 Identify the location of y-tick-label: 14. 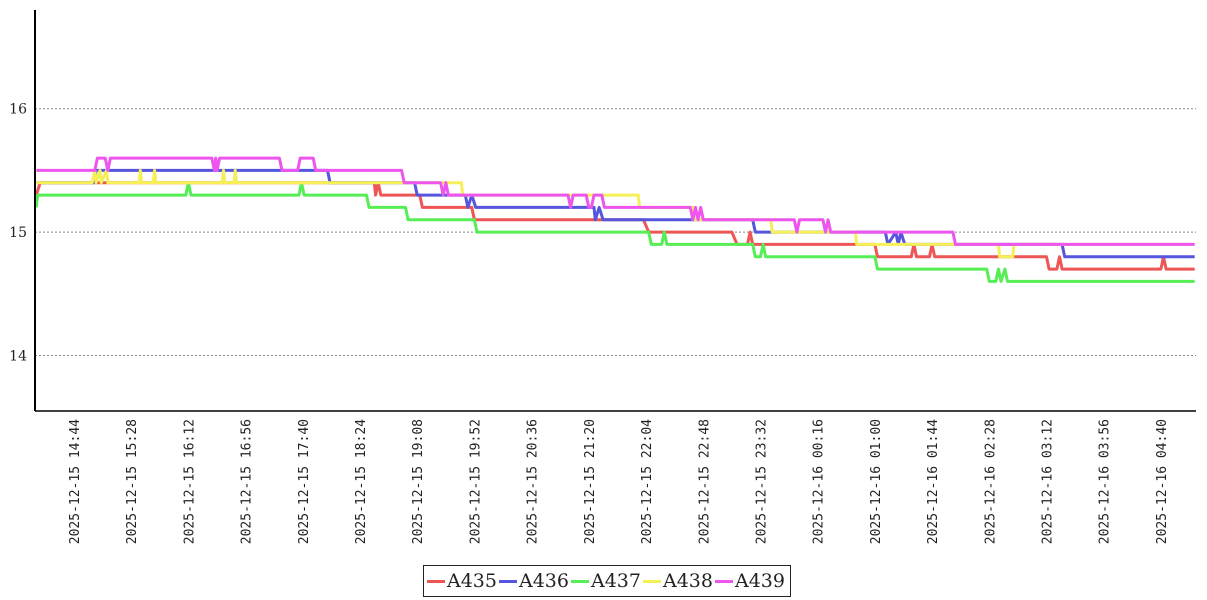
(18, 356).